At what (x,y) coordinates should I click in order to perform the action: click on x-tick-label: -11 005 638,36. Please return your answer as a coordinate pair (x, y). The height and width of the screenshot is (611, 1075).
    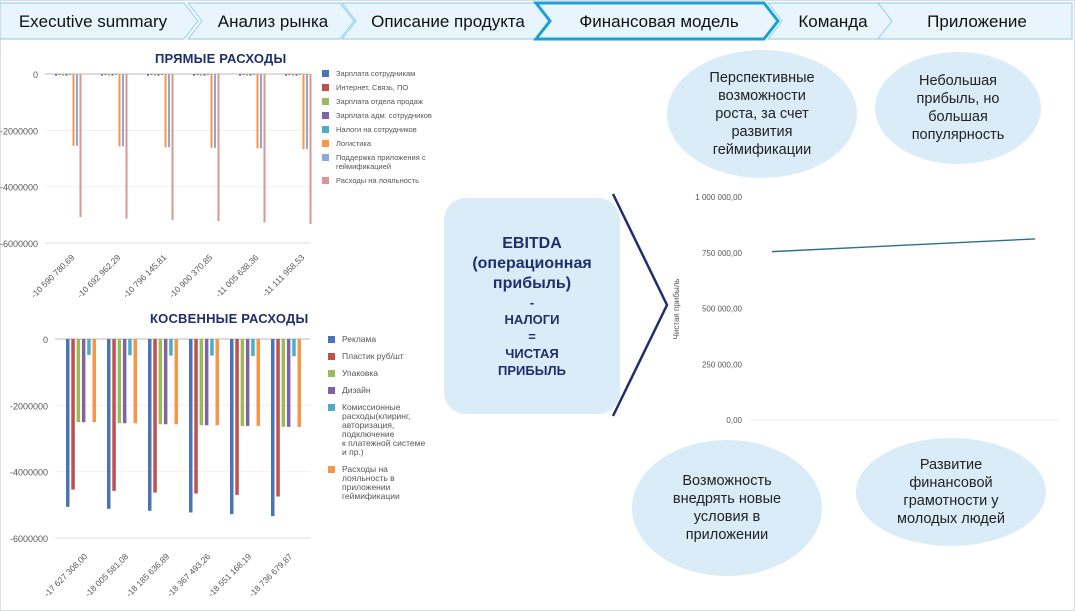
    Looking at the image, I should click on (236, 275).